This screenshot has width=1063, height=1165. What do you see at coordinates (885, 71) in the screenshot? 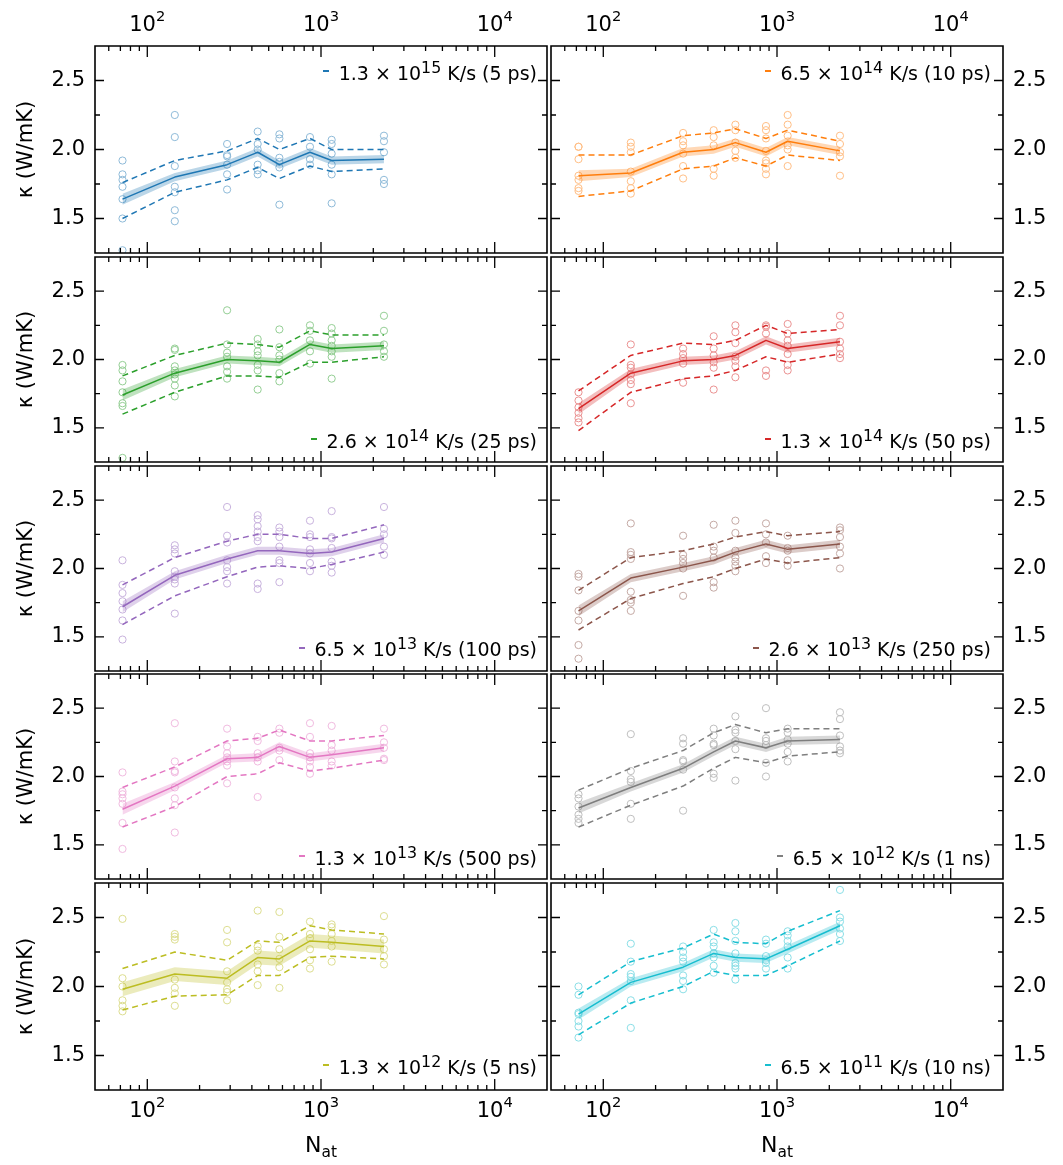
I see `legend-label: 6.5 × 10$^{14}$ K/s (10 ps)` at bounding box center [885, 71].